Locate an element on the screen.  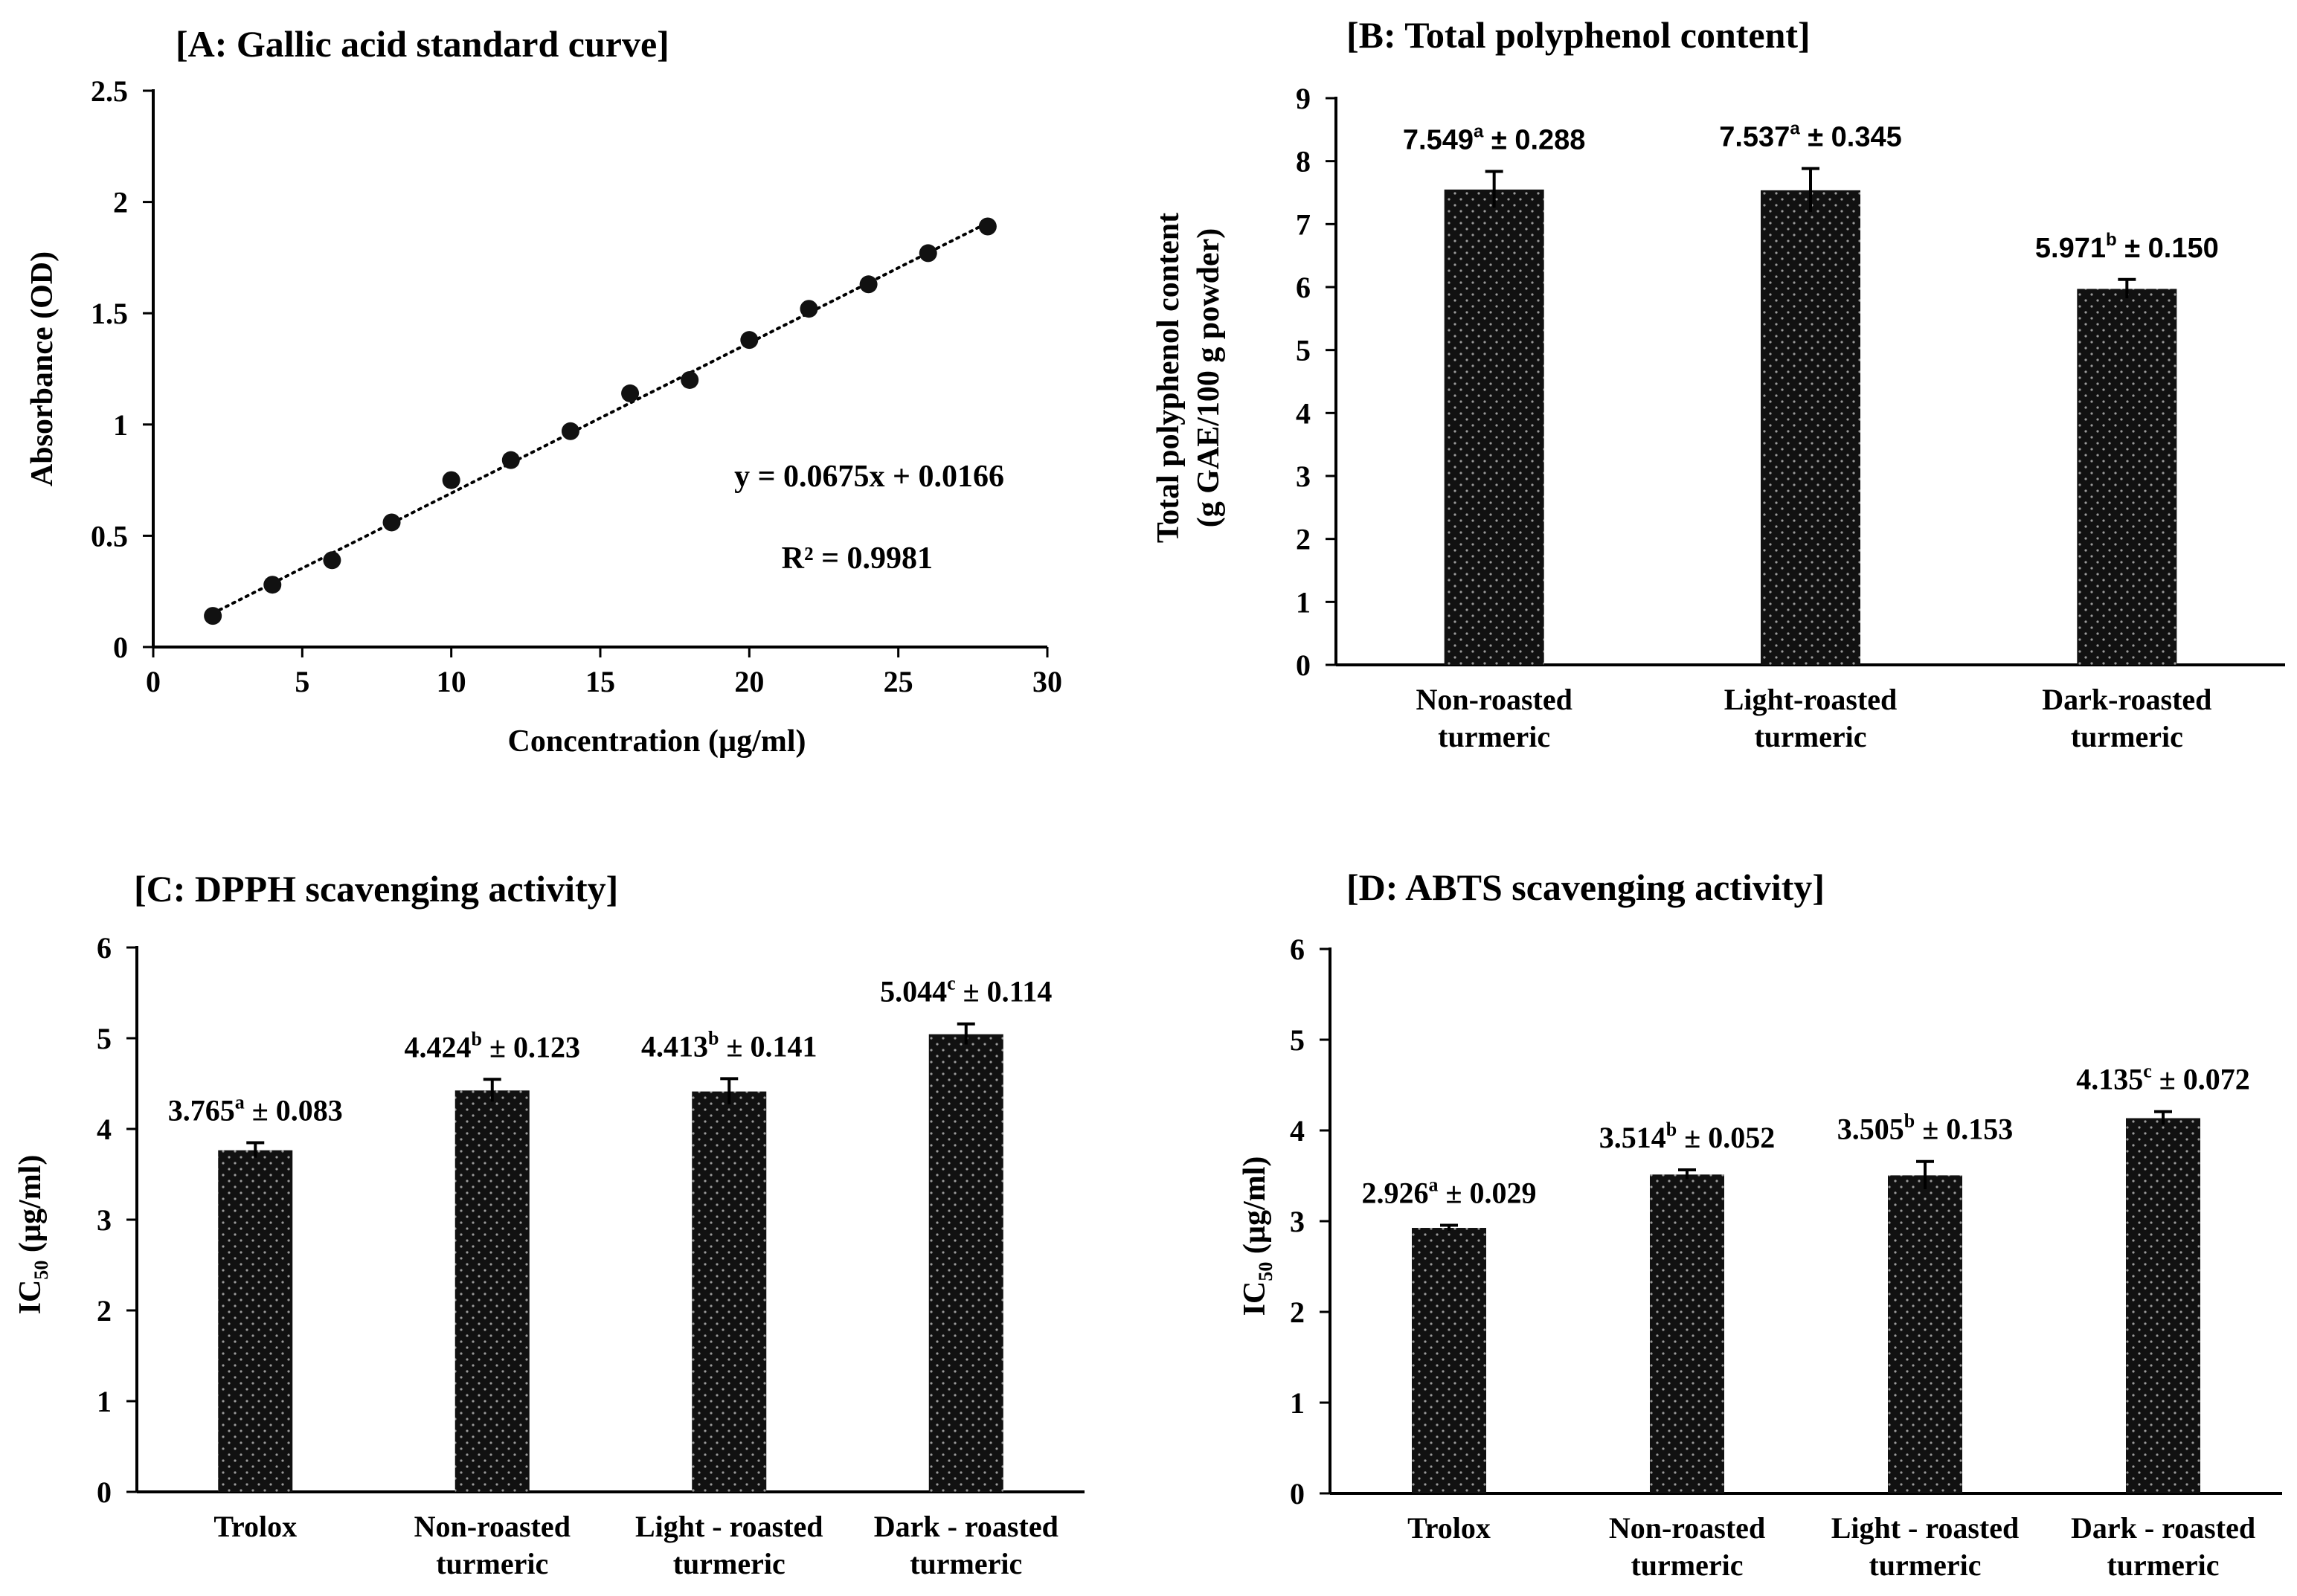
trendline-A is located at coordinates (600, 418).